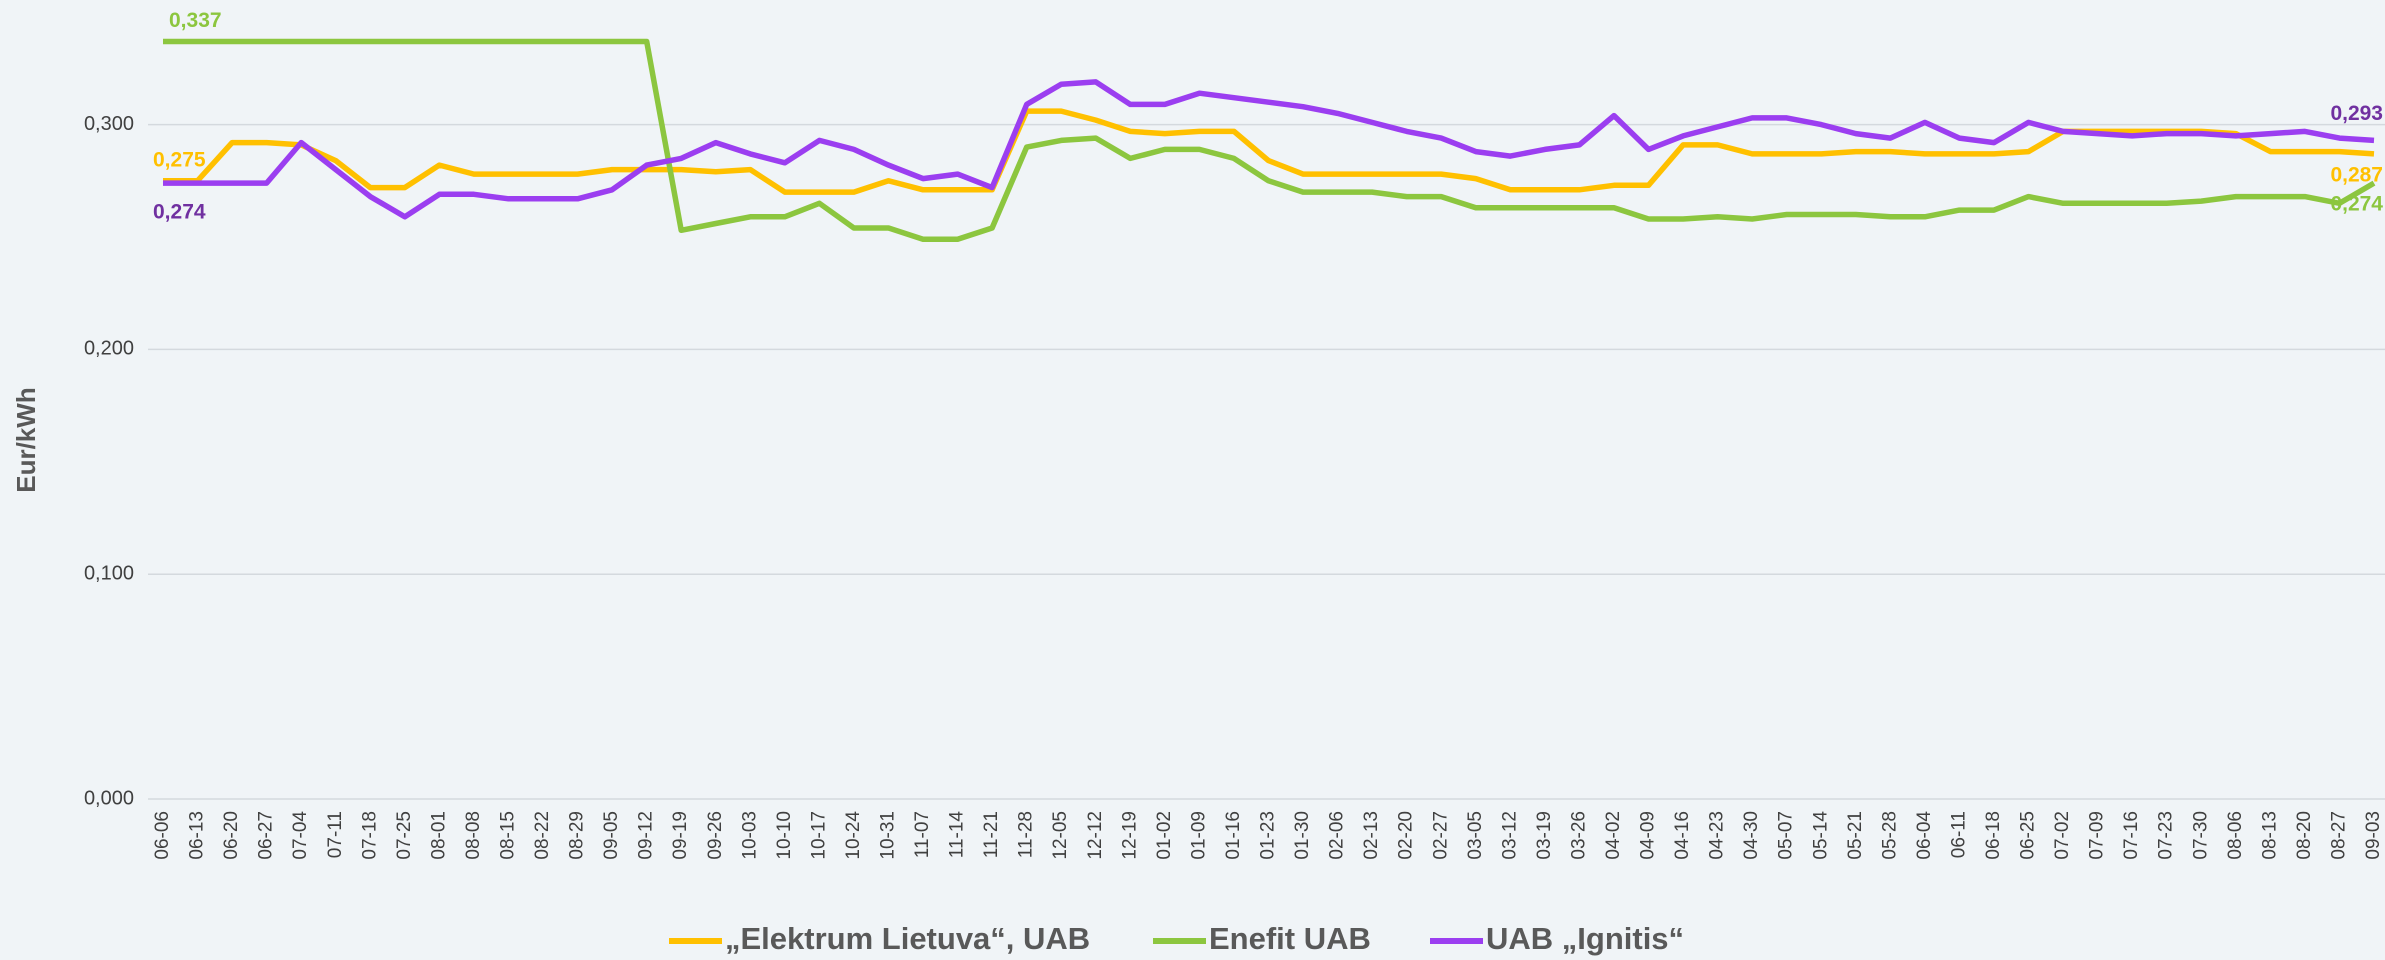 The height and width of the screenshot is (960, 2385). What do you see at coordinates (2269, 835) in the screenshot?
I see `x-tick-label: 08-13` at bounding box center [2269, 835].